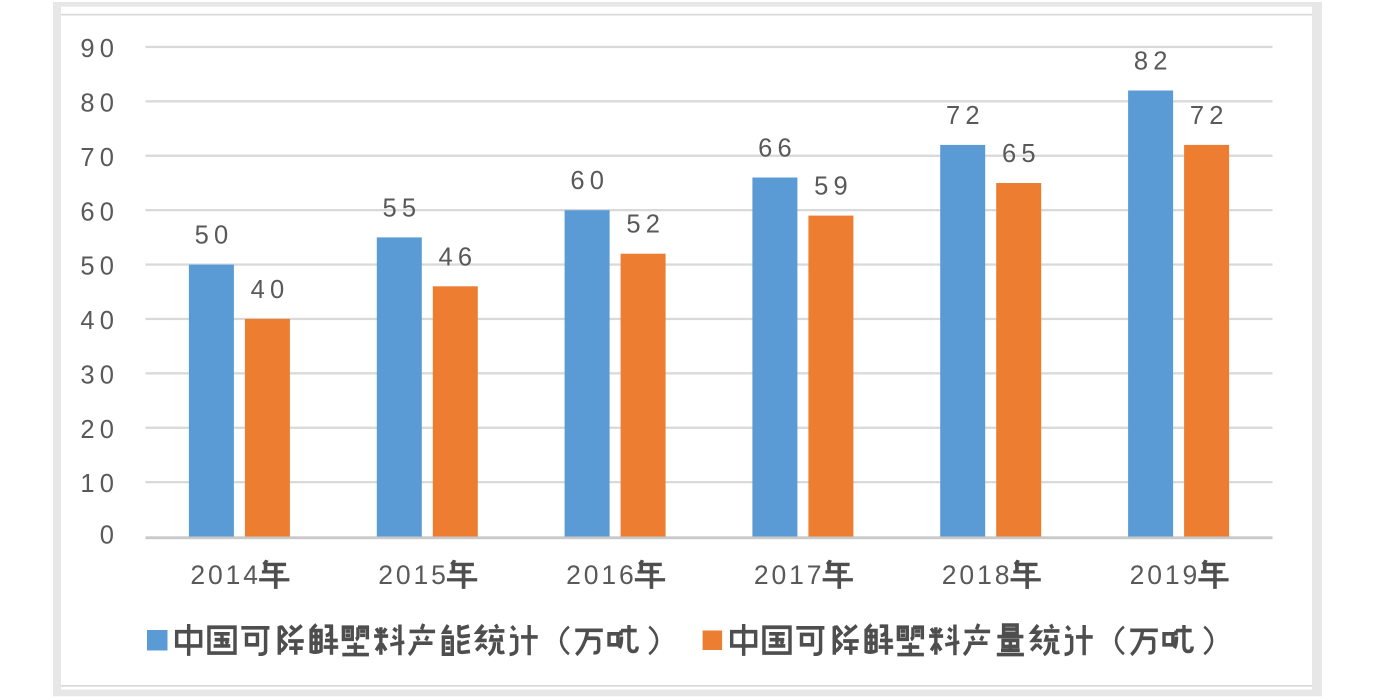 This screenshot has width=1398, height=700. What do you see at coordinates (601, 575) in the screenshot?
I see `svg-text: 2016` at bounding box center [601, 575].